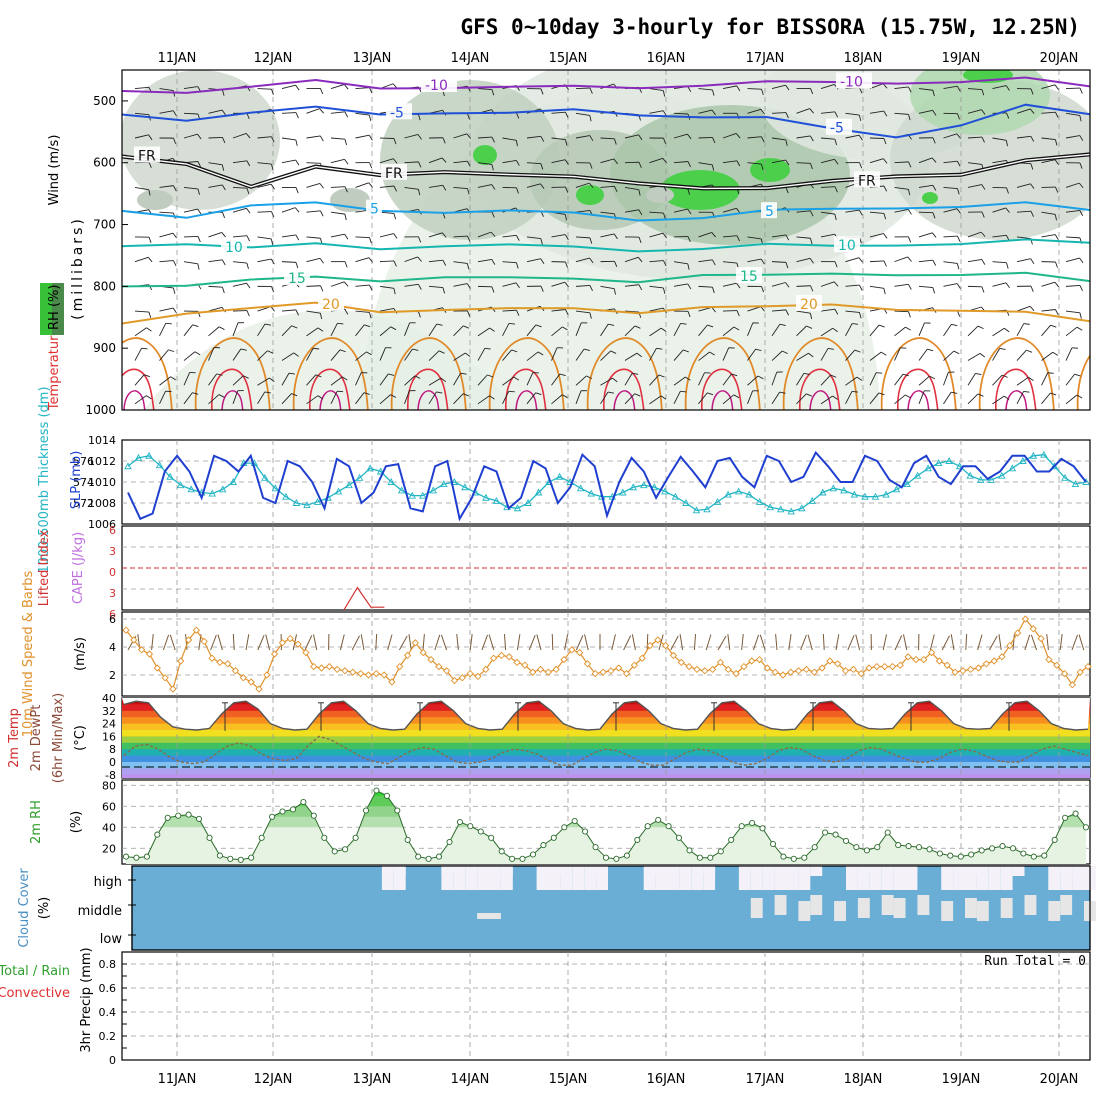 This screenshot has height=1100, width=1100. I want to click on thickness-marker, so click(623, 492).